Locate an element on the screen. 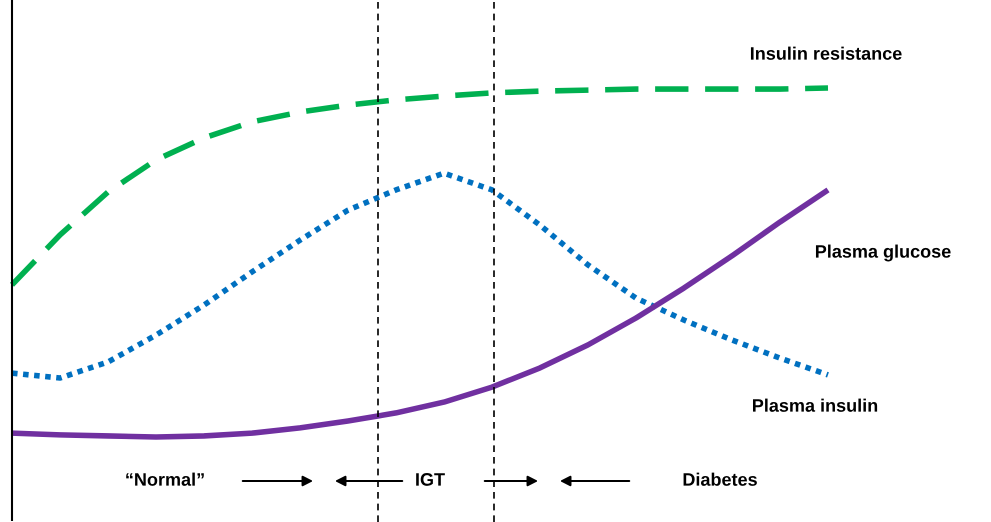 The width and height of the screenshot is (991, 522). text: Plasma glucose is located at coordinates (883, 253).